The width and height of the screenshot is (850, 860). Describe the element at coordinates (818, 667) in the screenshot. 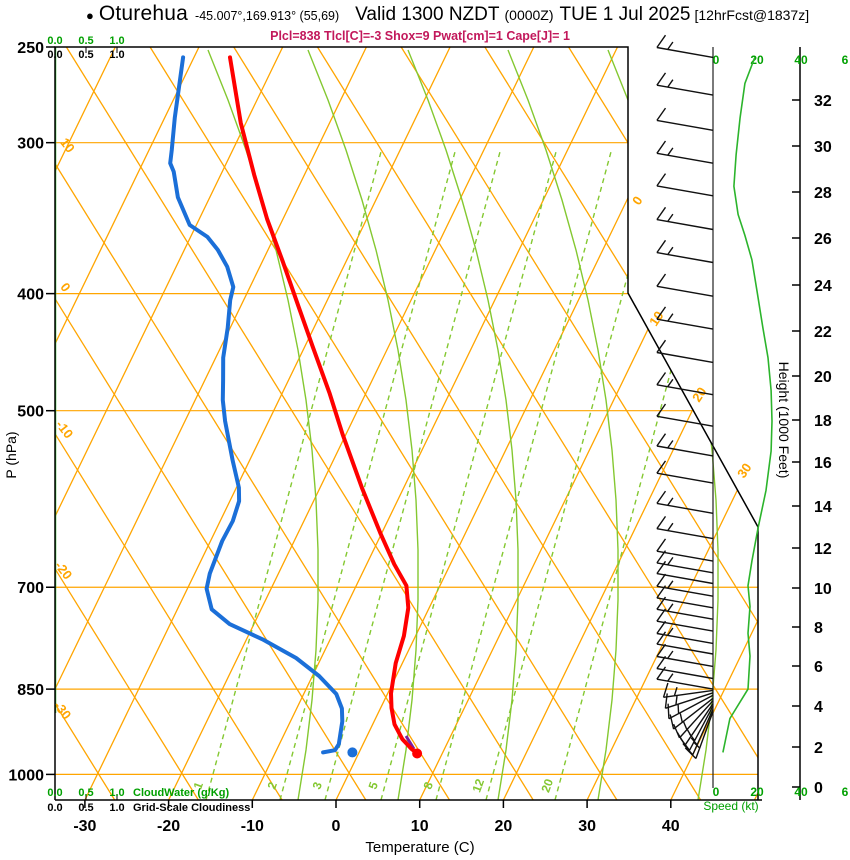

I see `height-tick-label: 6` at that location.